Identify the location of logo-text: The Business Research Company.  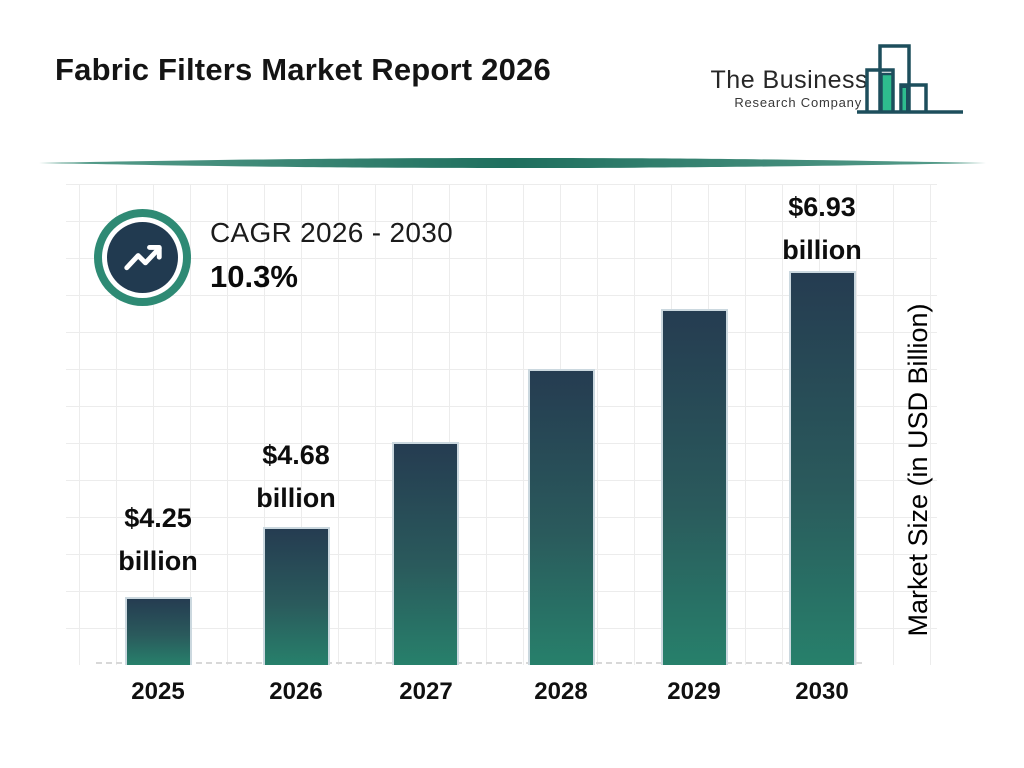
(784, 88).